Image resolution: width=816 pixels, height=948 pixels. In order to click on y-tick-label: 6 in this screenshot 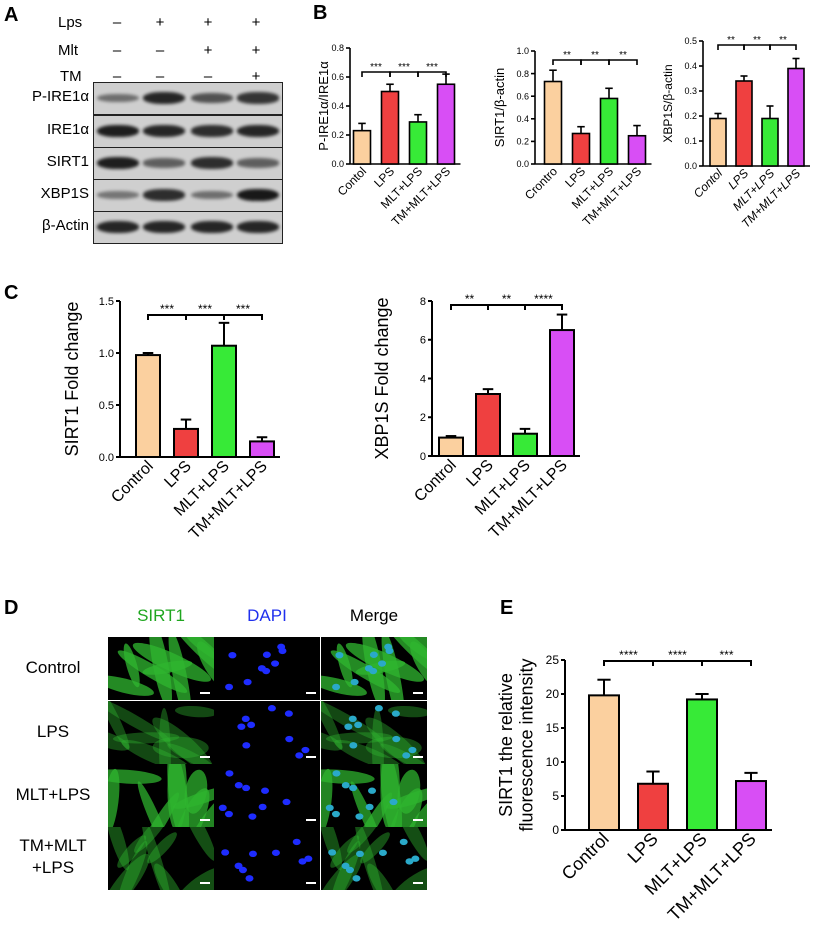, I will do `click(423, 341)`.